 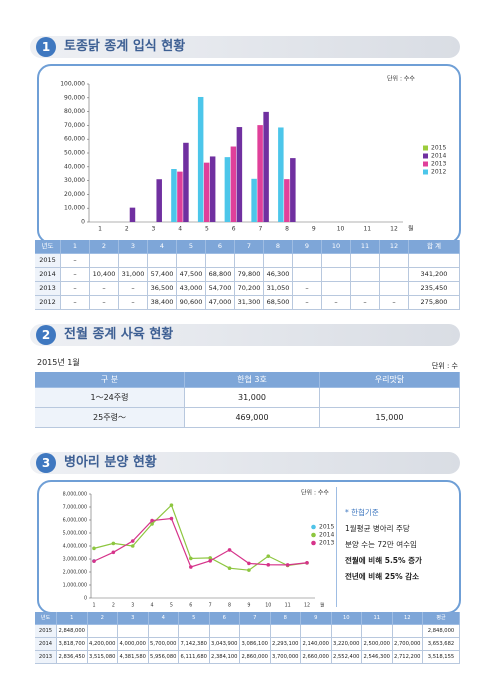 I want to click on note-line: 분양 수는 72만 여수임, so click(x=381, y=544).